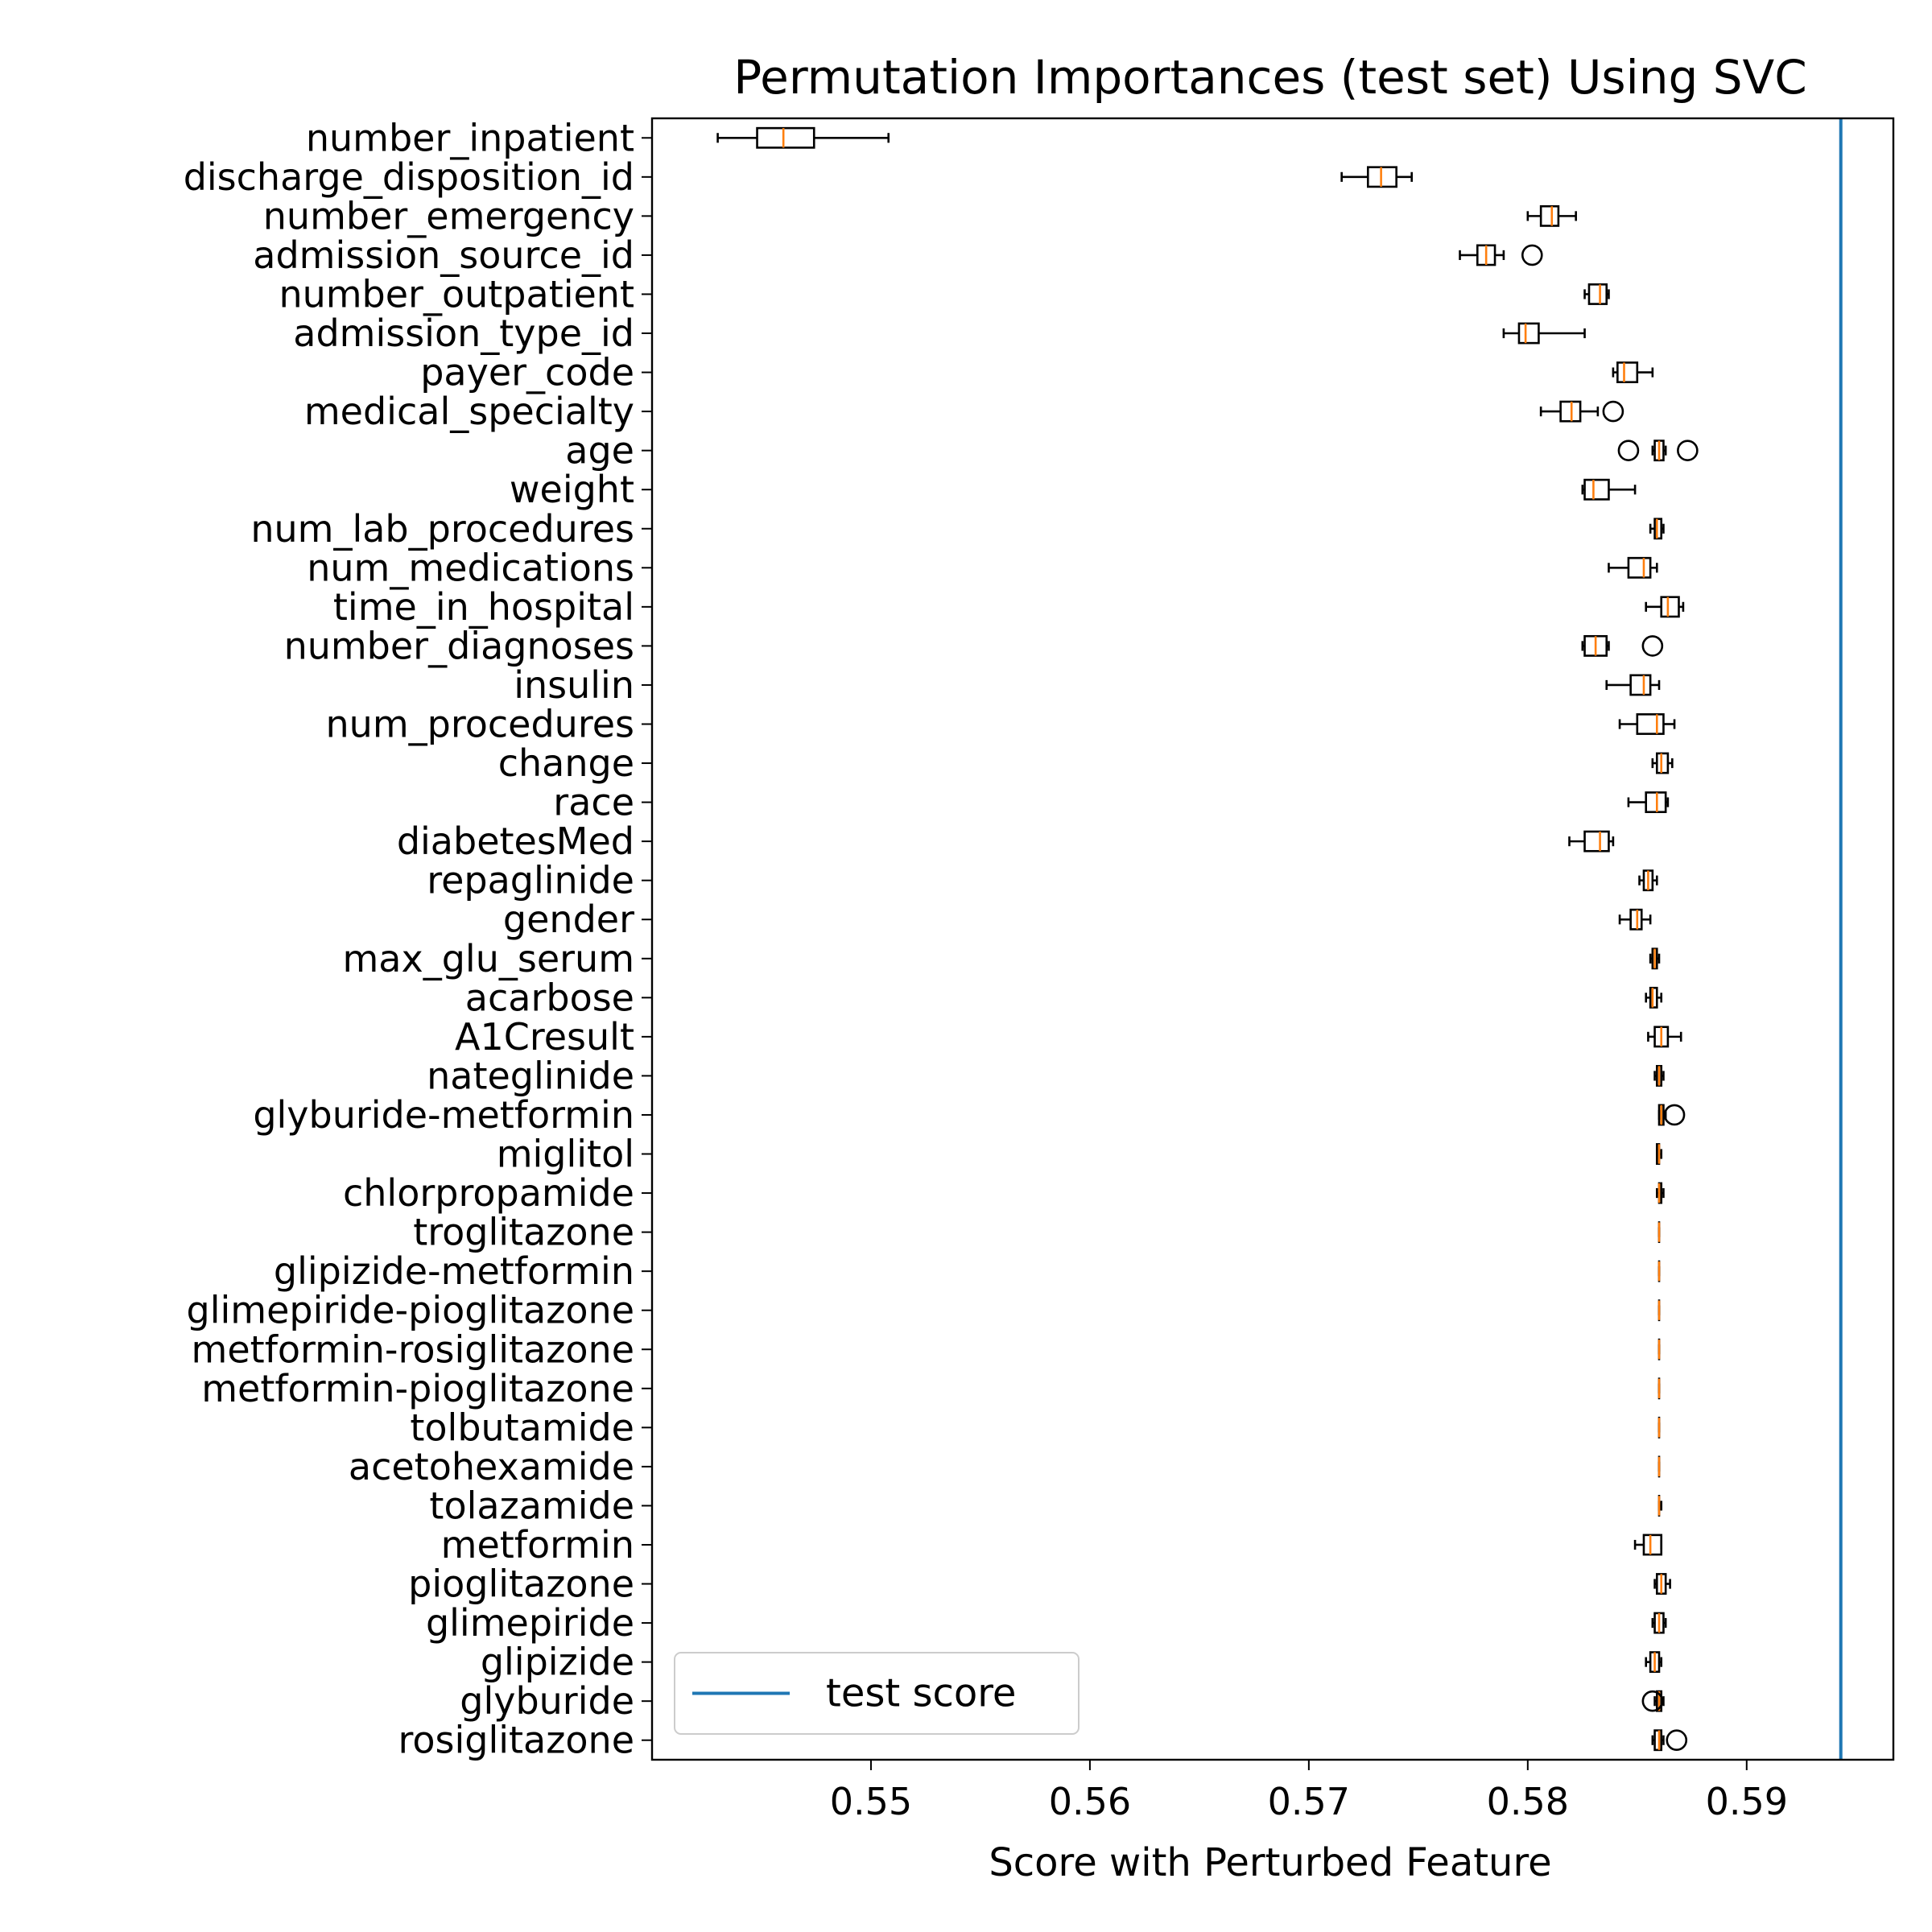 This screenshot has height=1932, width=1932. I want to click on y-tick-label: glyburide-metformin, so click(443, 1115).